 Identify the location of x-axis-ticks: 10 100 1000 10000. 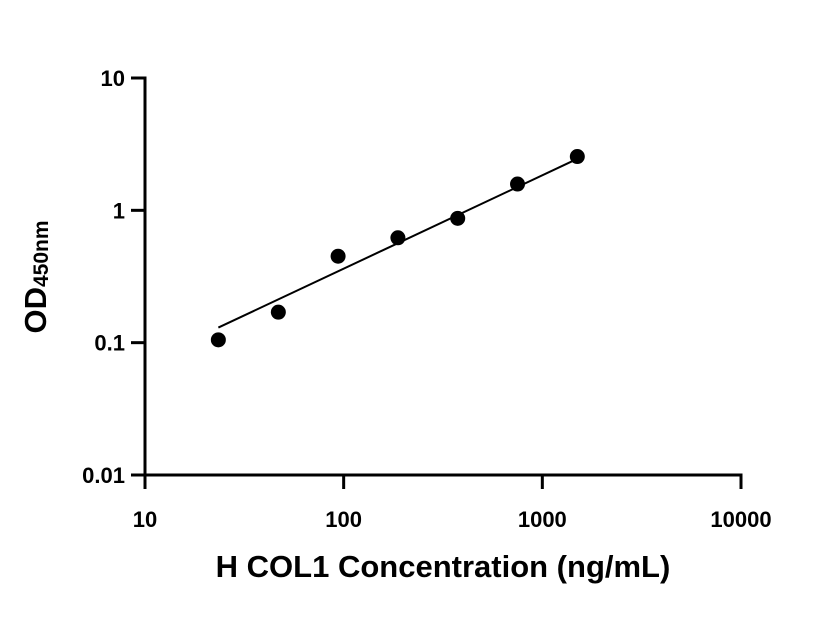
(452, 503).